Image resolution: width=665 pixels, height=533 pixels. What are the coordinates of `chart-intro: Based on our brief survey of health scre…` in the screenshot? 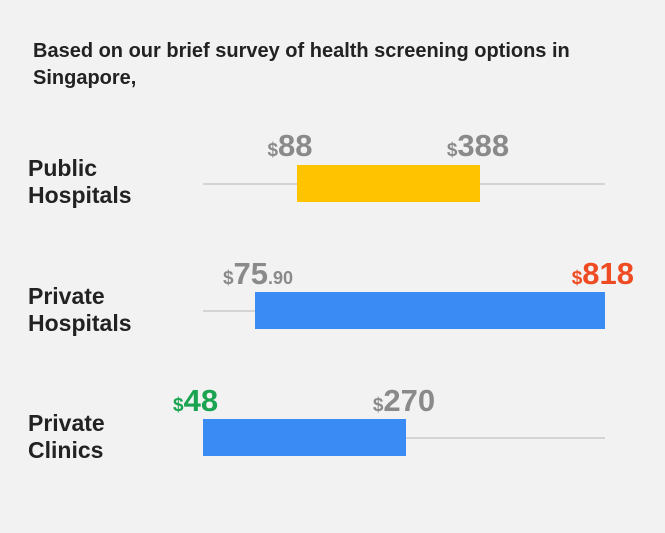 It's located at (301, 64).